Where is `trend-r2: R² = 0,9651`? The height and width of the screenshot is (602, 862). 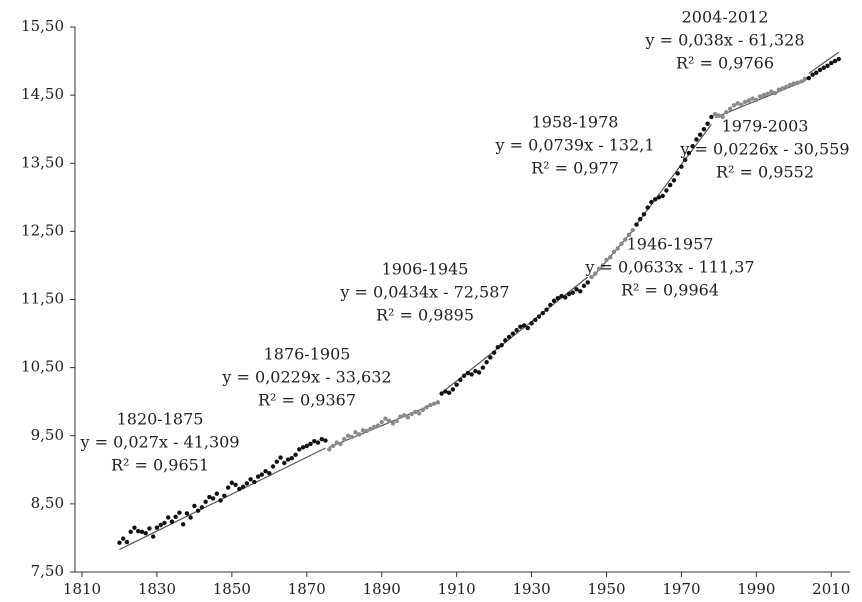 trend-r2: R² = 0,9651 is located at coordinates (160, 465).